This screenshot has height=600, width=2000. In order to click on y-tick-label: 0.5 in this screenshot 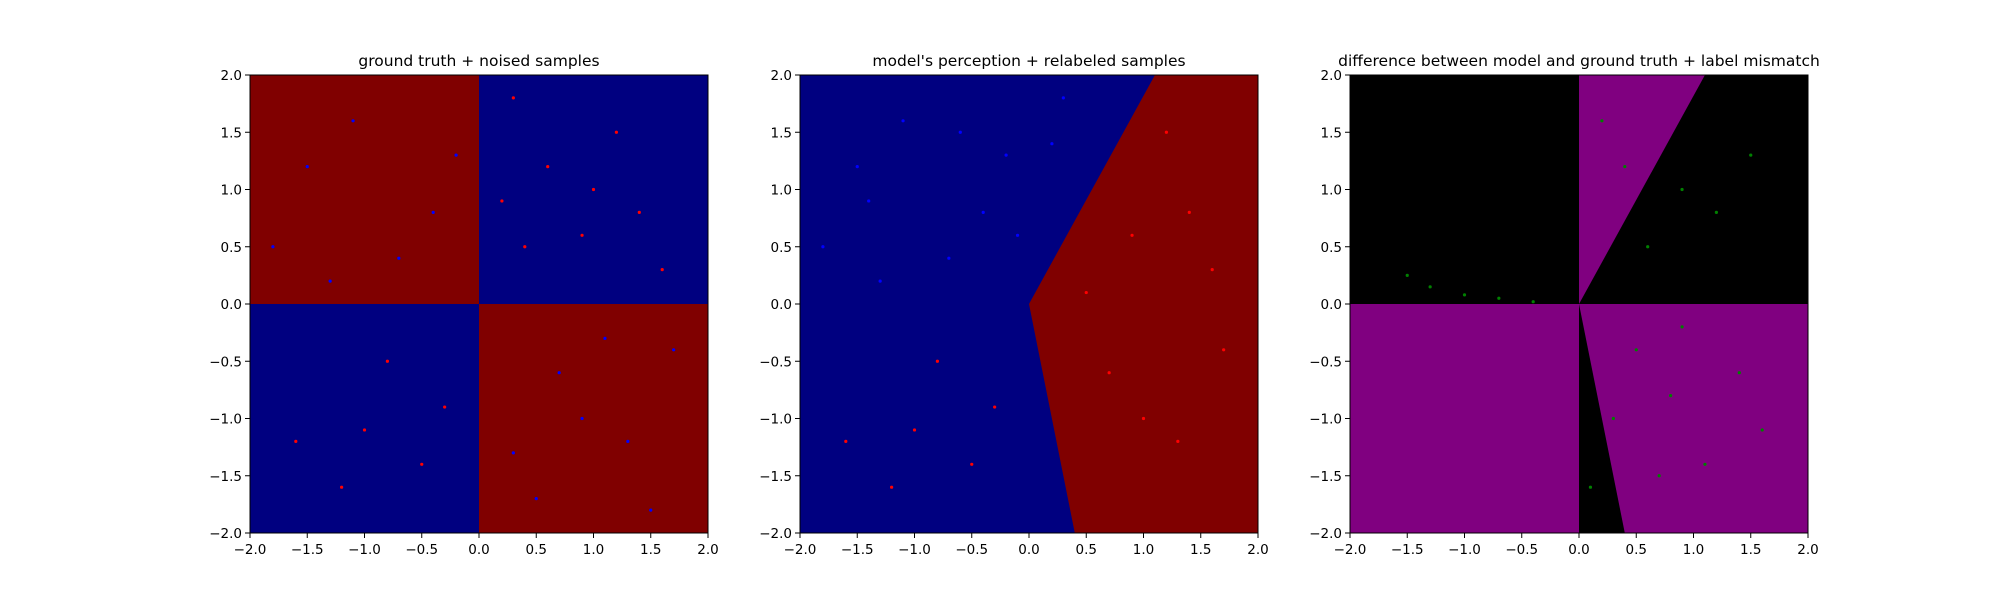, I will do `click(781, 248)`.